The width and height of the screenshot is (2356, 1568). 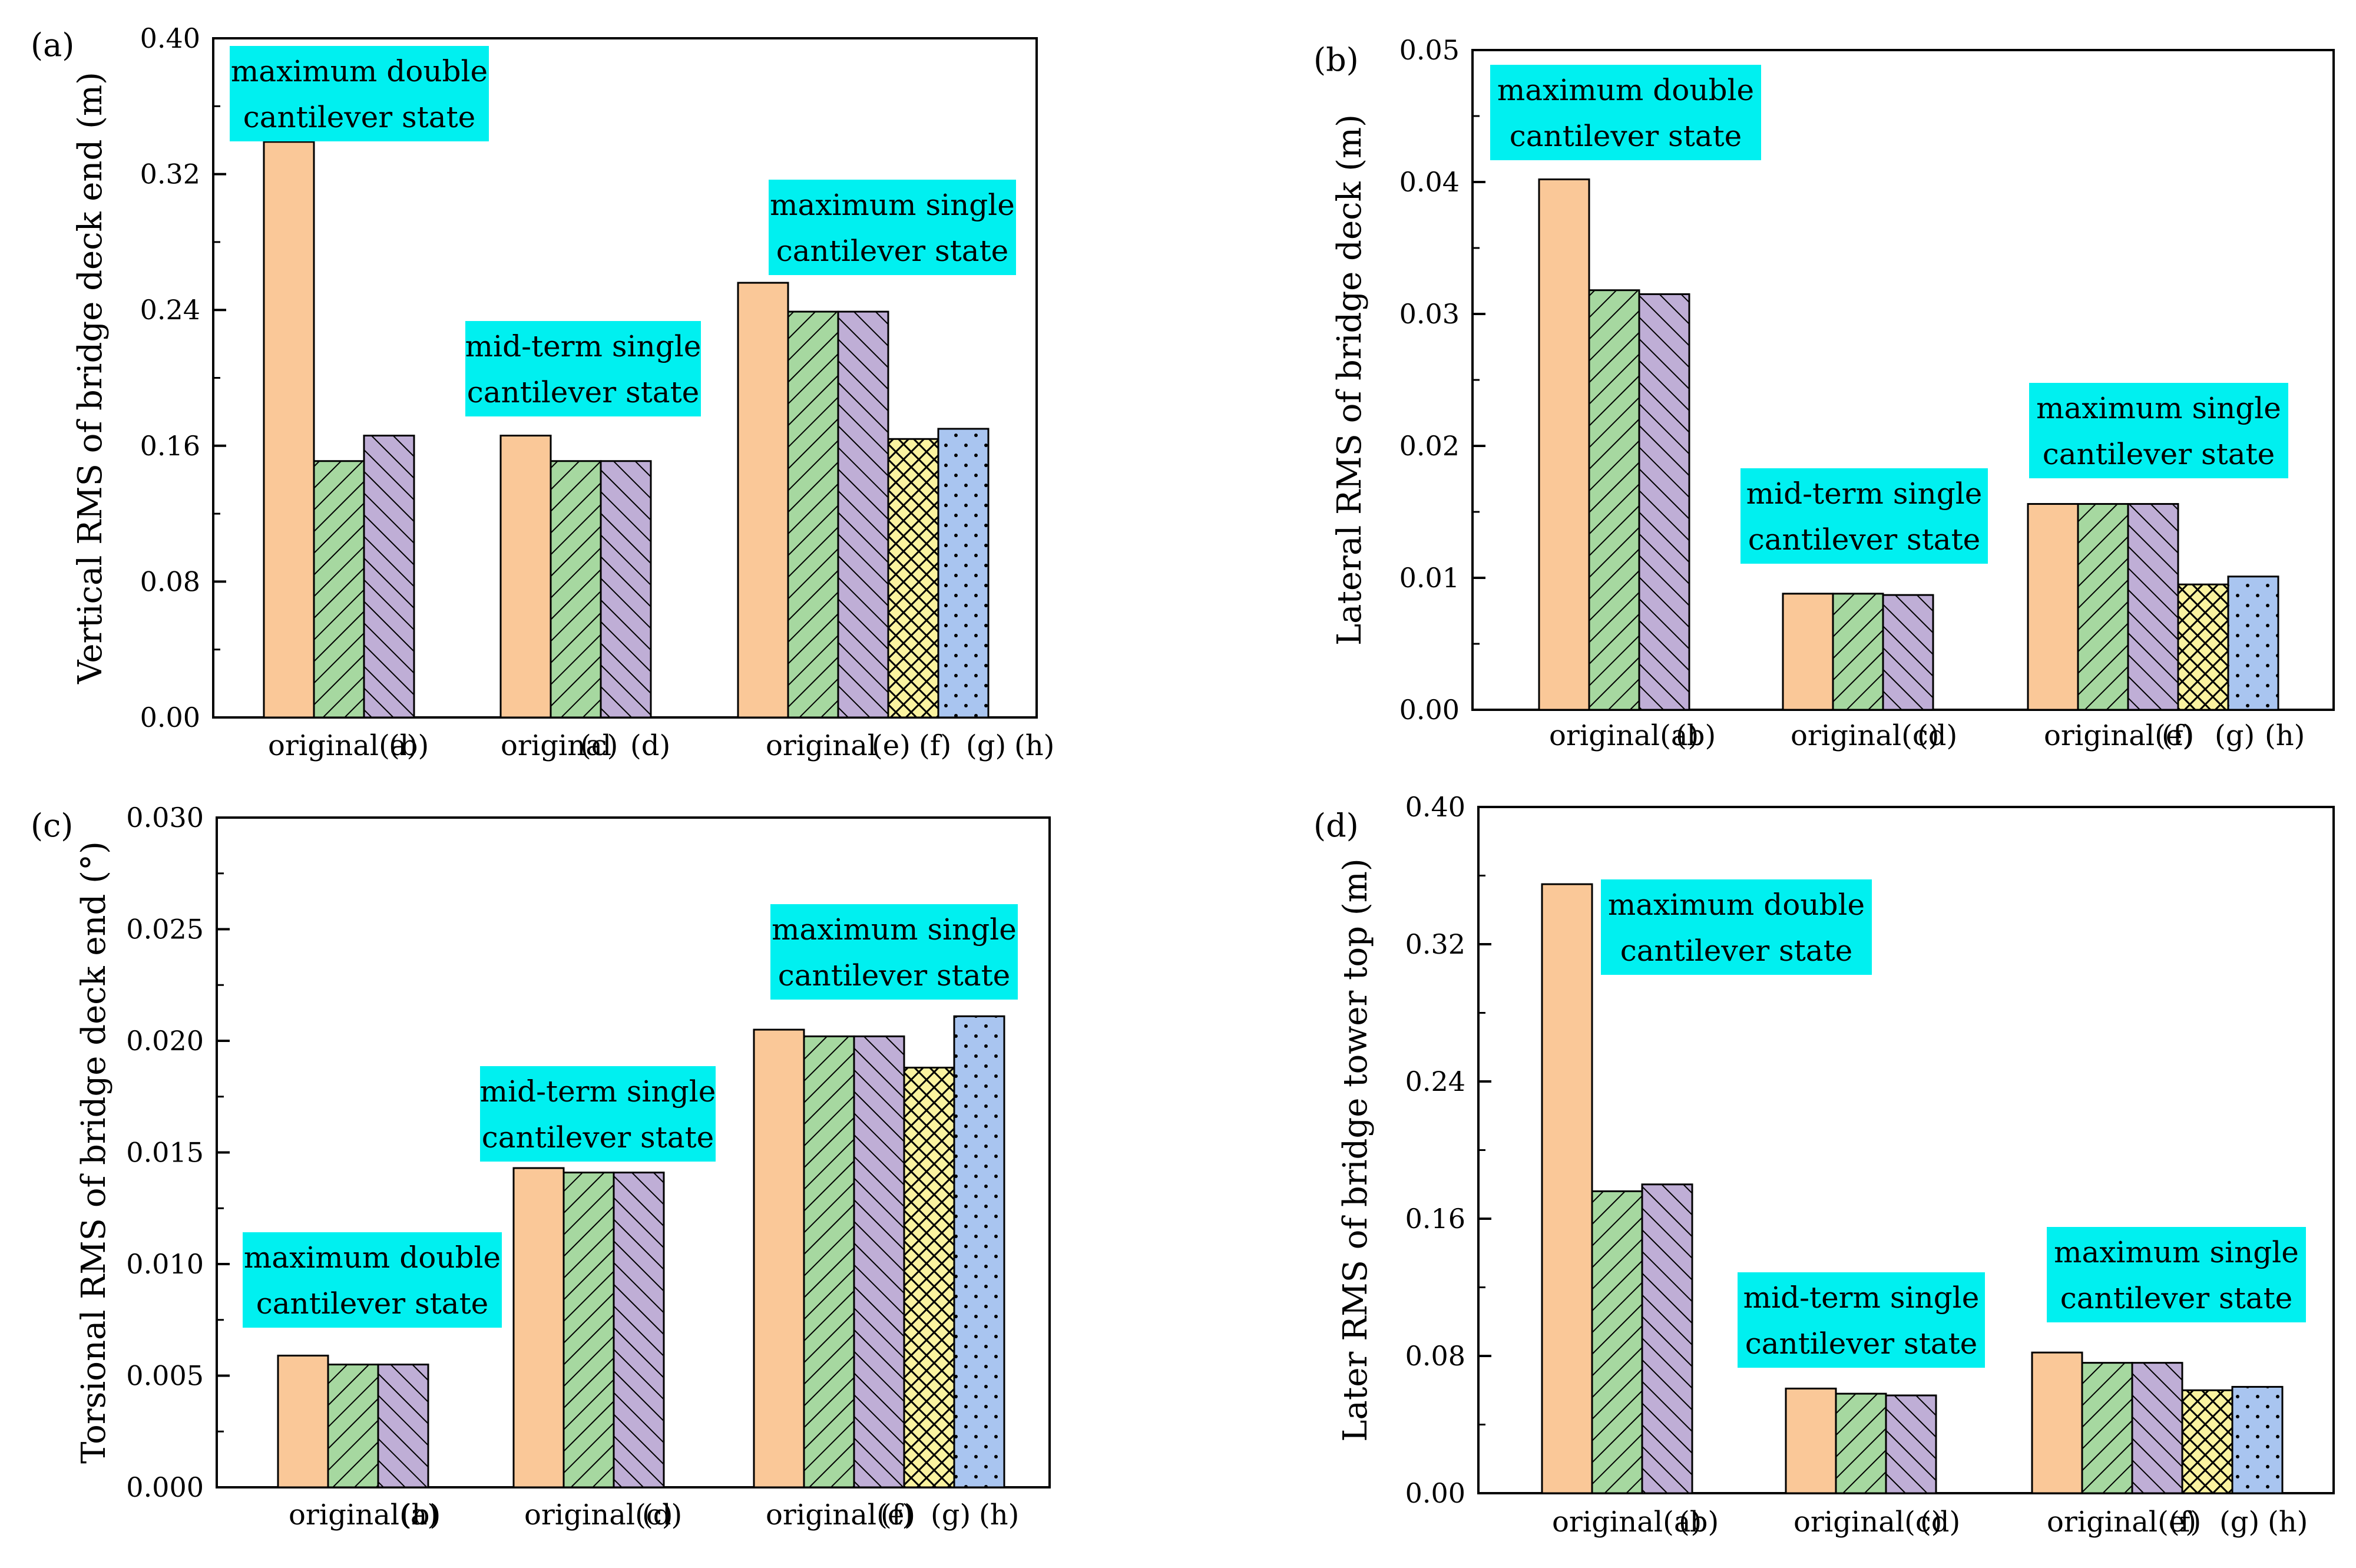 What do you see at coordinates (1336, 825) in the screenshot?
I see `panel-label: (d)` at bounding box center [1336, 825].